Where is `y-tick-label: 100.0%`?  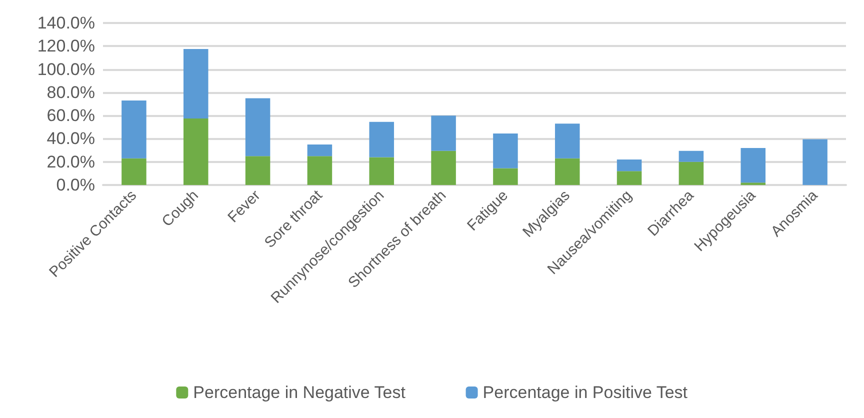
y-tick-label: 100.0% is located at coordinates (66, 69).